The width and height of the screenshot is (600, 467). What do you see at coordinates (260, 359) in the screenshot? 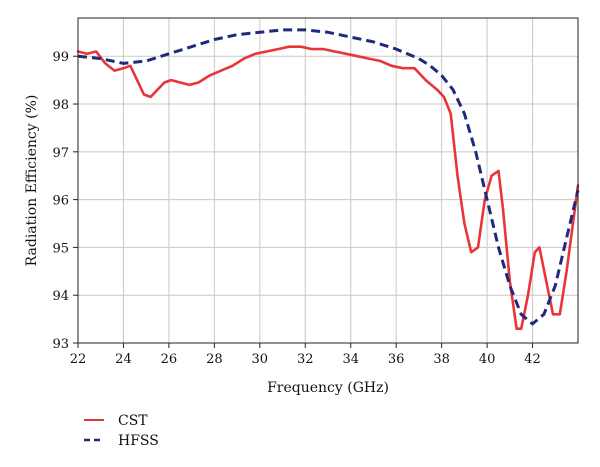
I see `x-tick-label: 30` at bounding box center [260, 359].